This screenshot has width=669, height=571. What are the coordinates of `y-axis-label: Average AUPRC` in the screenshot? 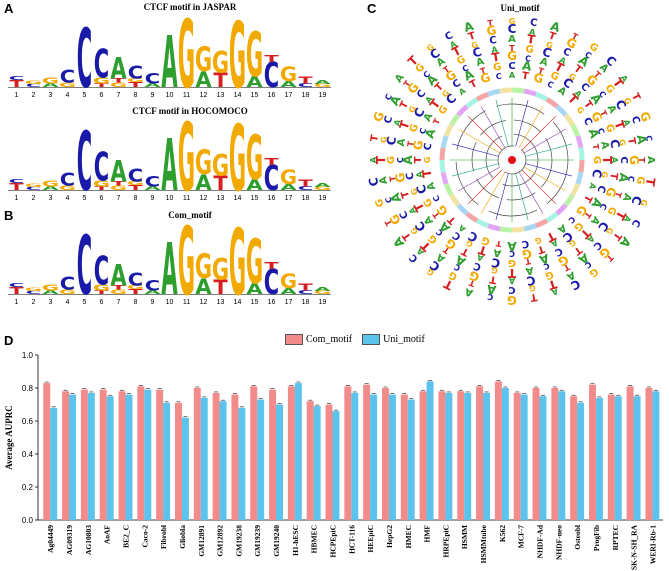 It's located at (9, 437).